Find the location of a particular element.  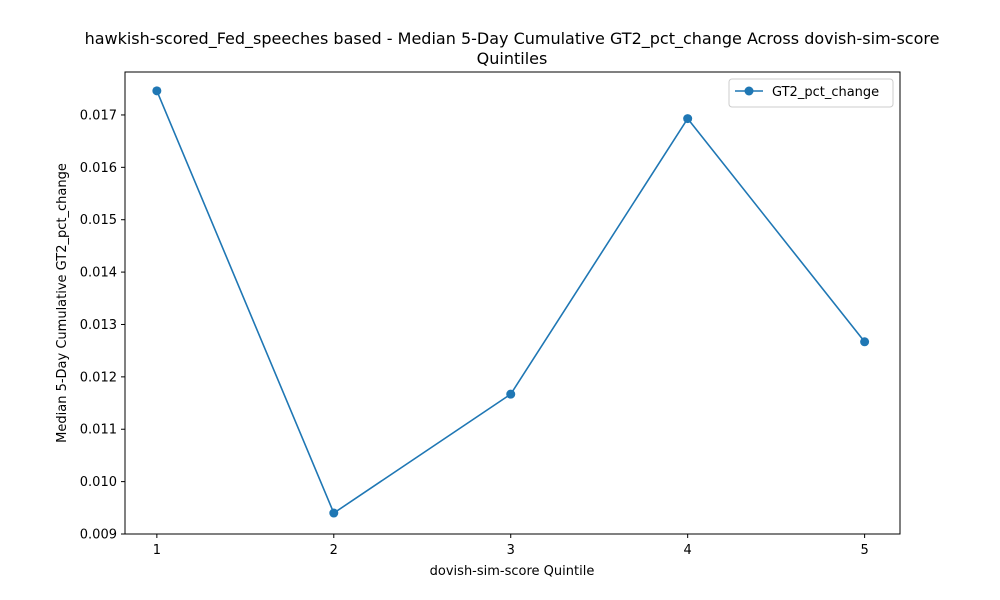

y-tick-label: 0.010 is located at coordinates (98, 482).